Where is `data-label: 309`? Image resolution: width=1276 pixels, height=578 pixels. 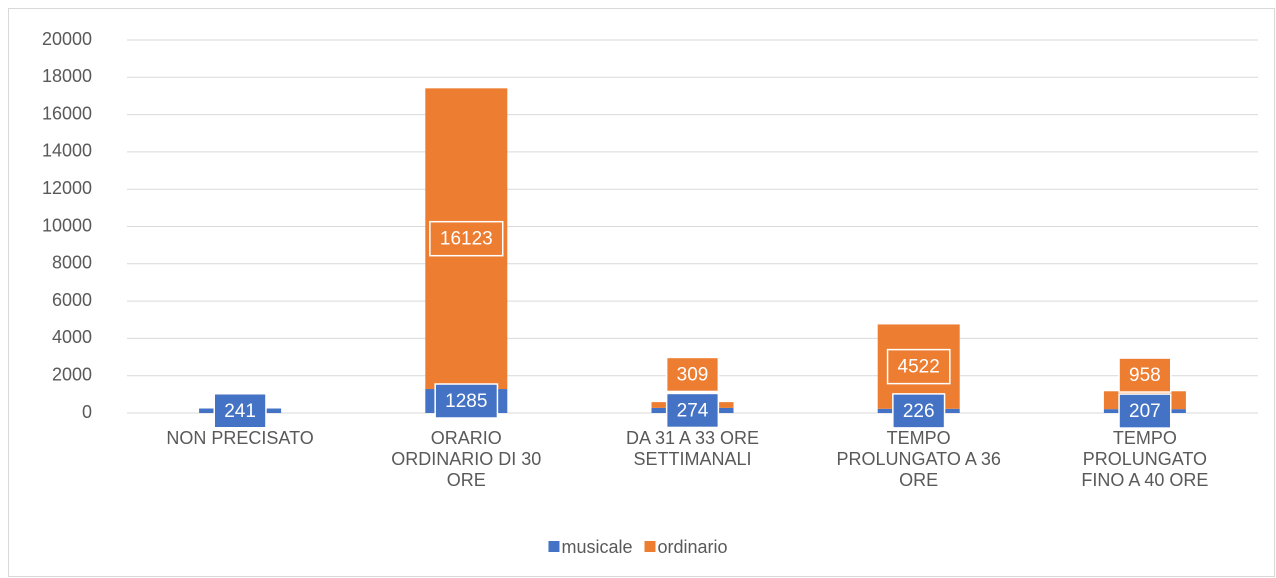
data-label: 309 is located at coordinates (693, 374).